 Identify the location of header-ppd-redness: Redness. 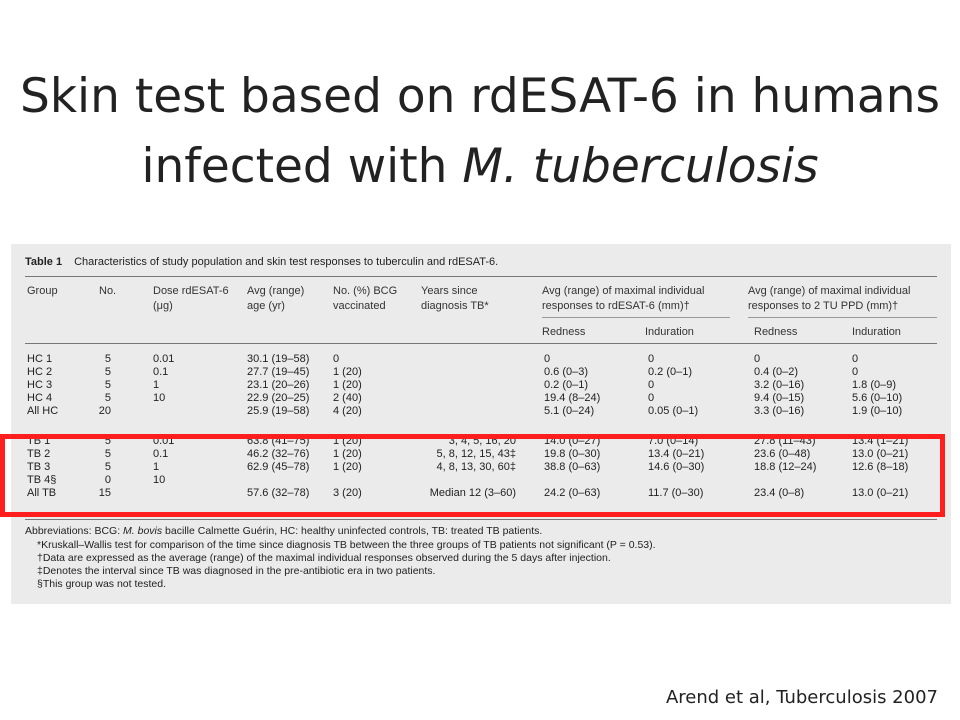
(776, 332).